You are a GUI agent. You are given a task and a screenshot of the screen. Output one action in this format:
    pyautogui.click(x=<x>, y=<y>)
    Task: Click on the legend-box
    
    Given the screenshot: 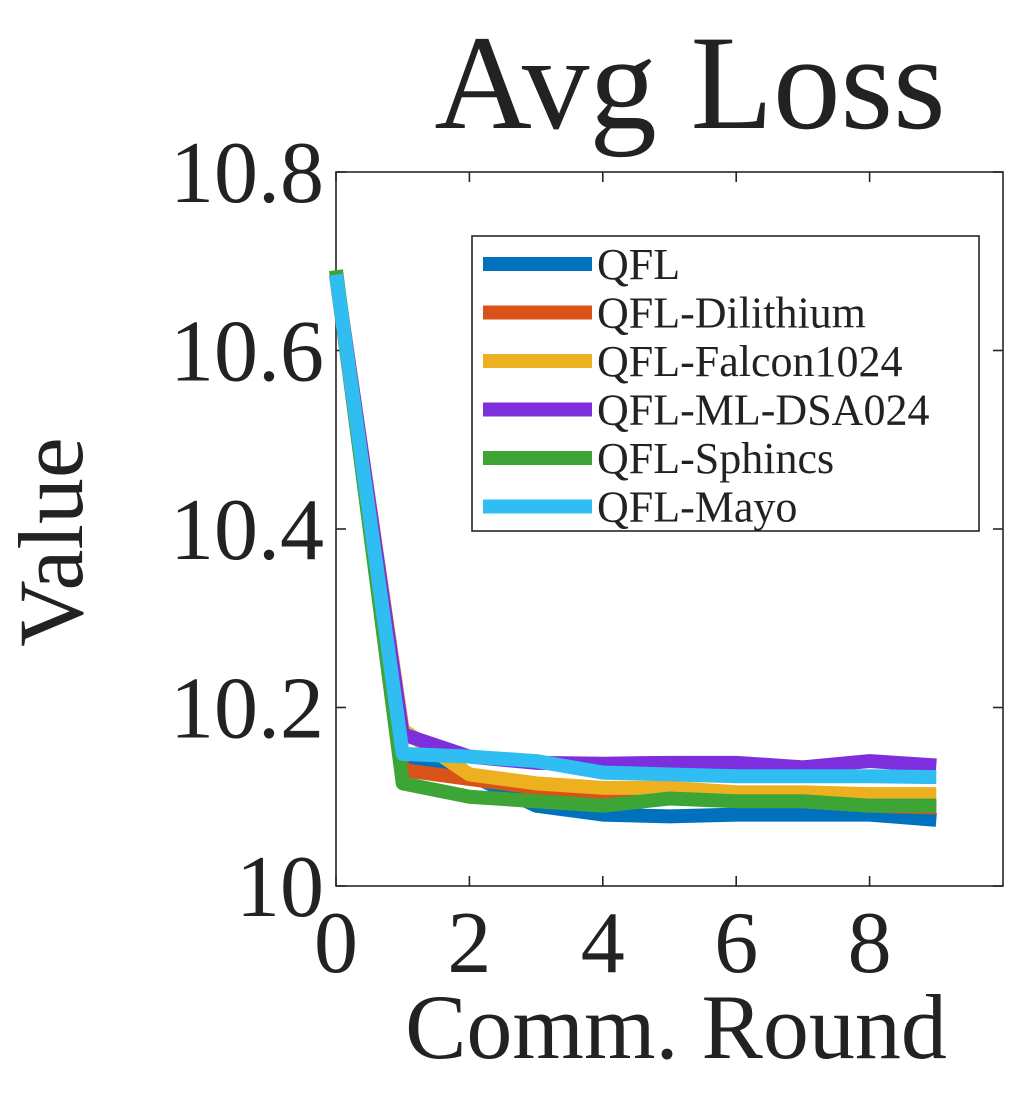 What is the action you would take?
    pyautogui.click(x=725, y=383)
    